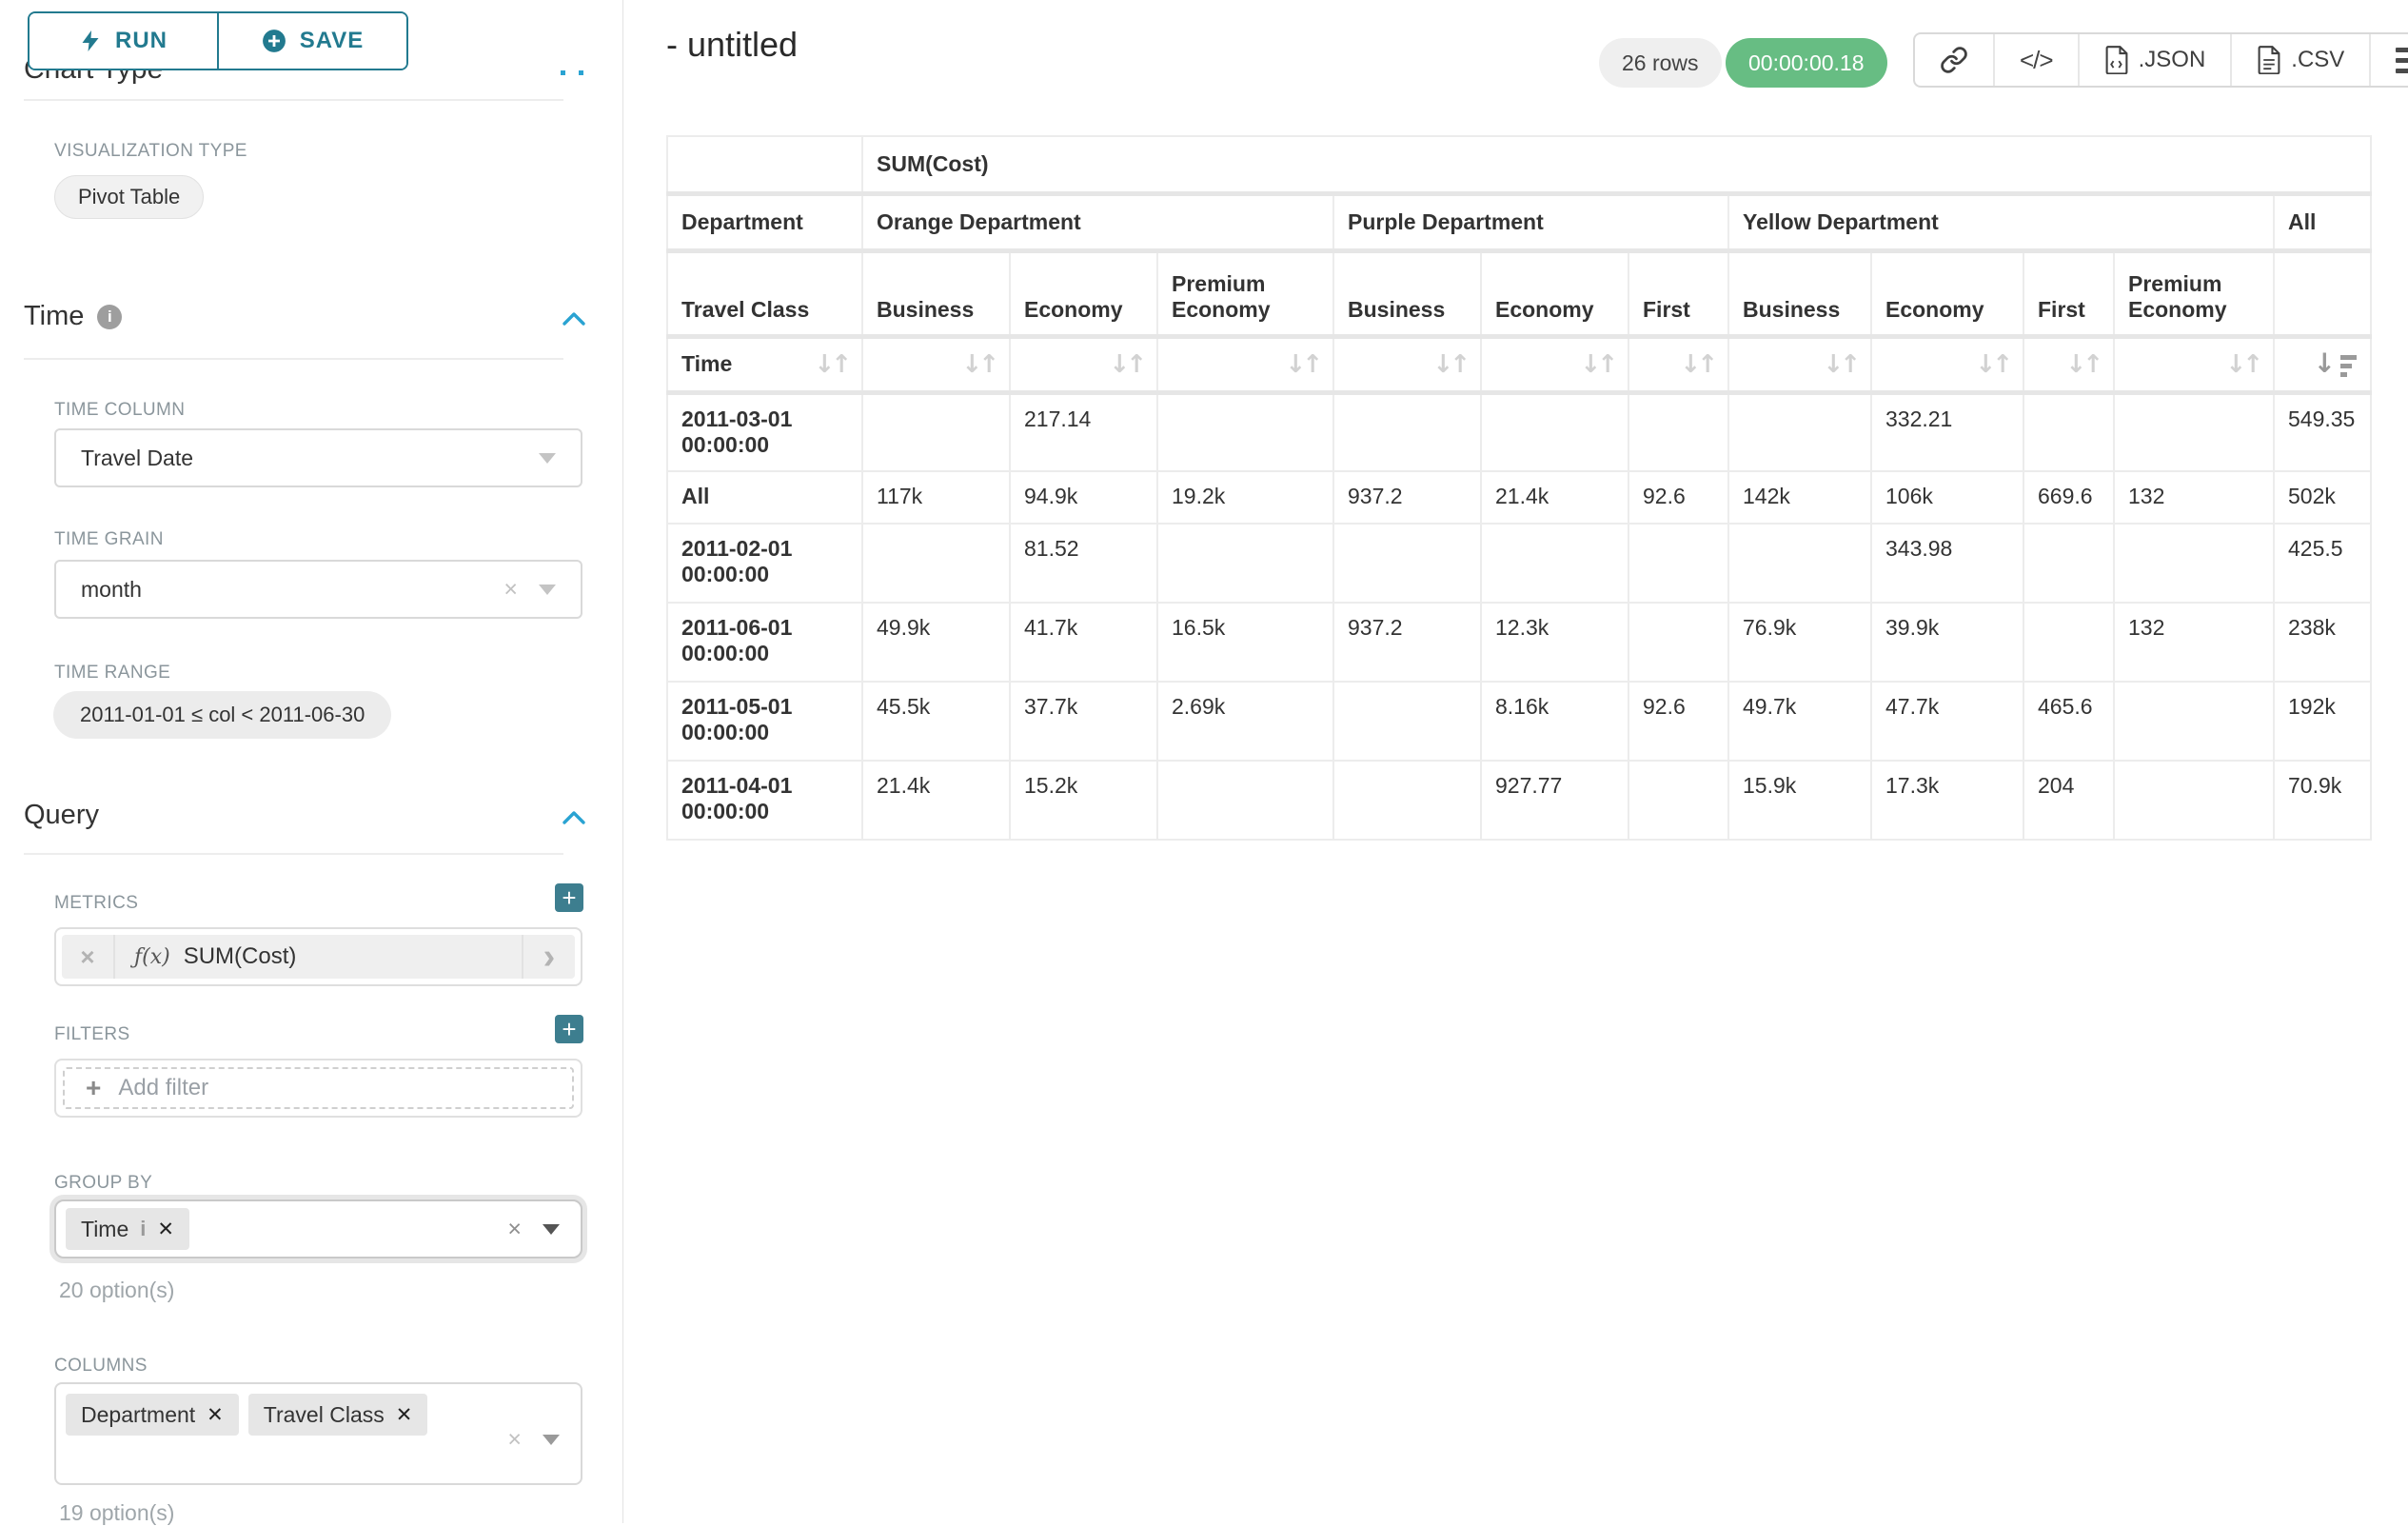 This screenshot has width=2408, height=1526. I want to click on export-csv-button: .CSV, so click(2299, 60).